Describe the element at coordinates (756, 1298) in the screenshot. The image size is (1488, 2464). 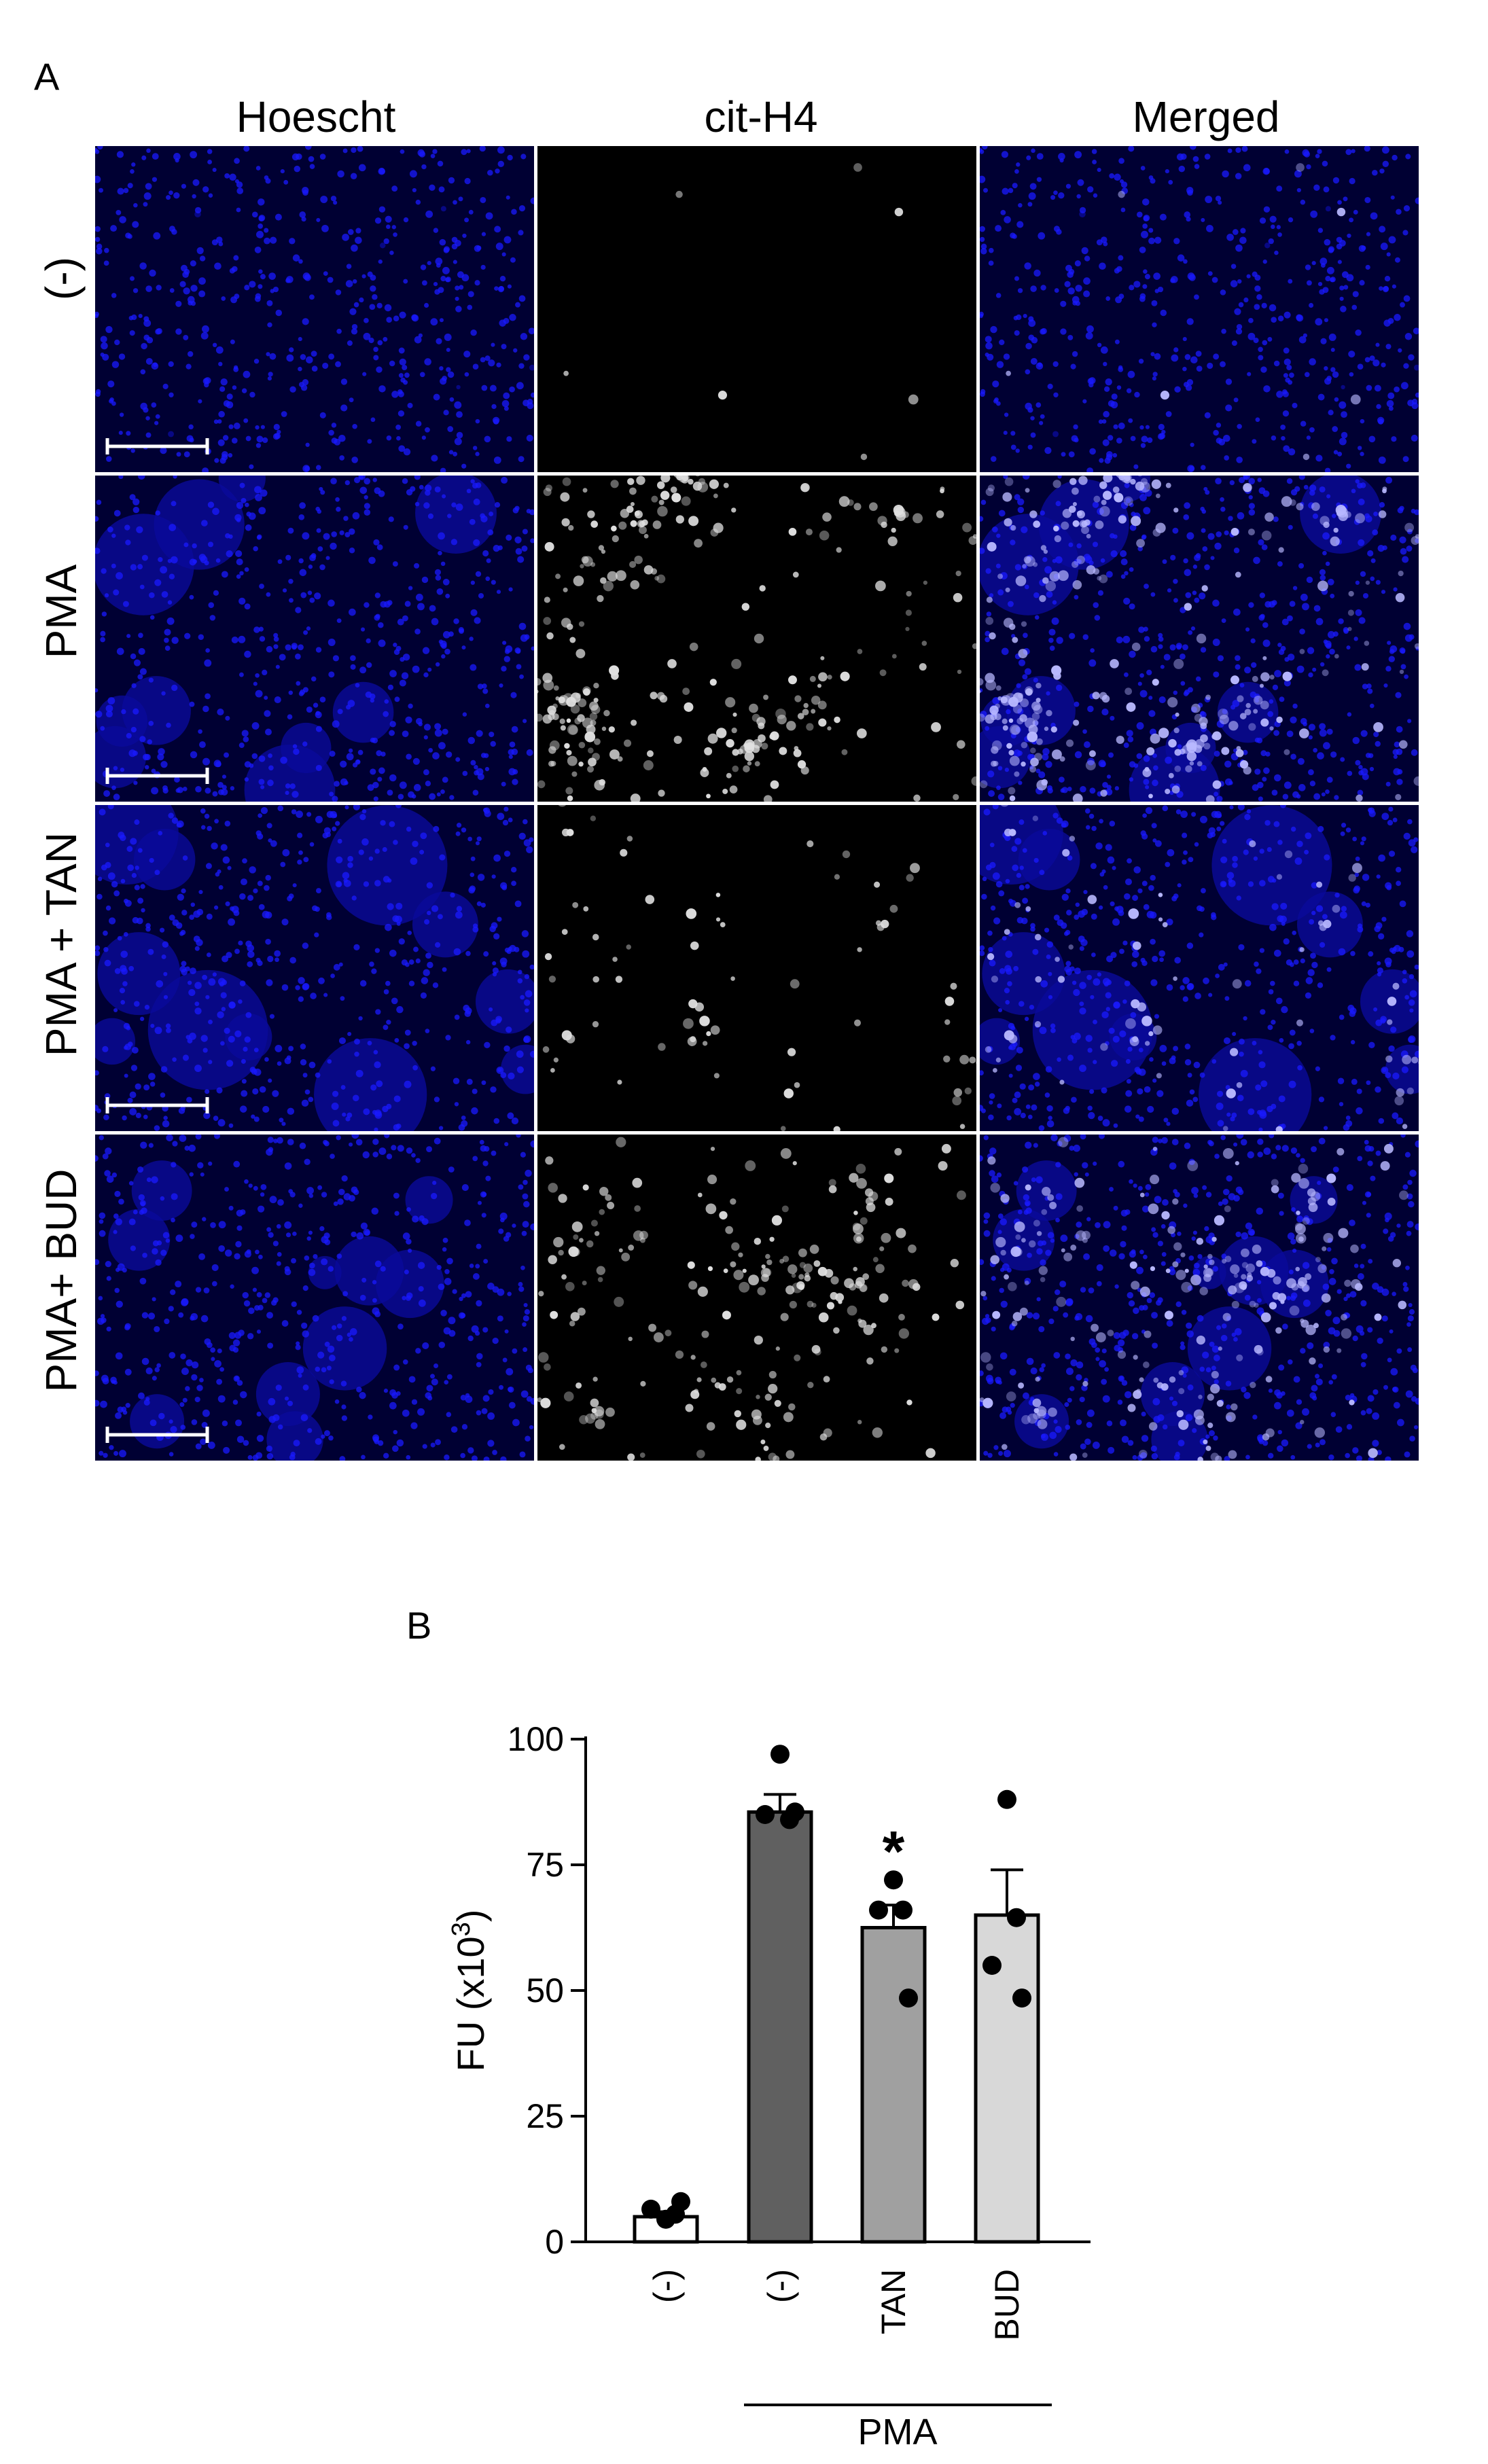
I see `micrograph-pma-bud-cith4` at that location.